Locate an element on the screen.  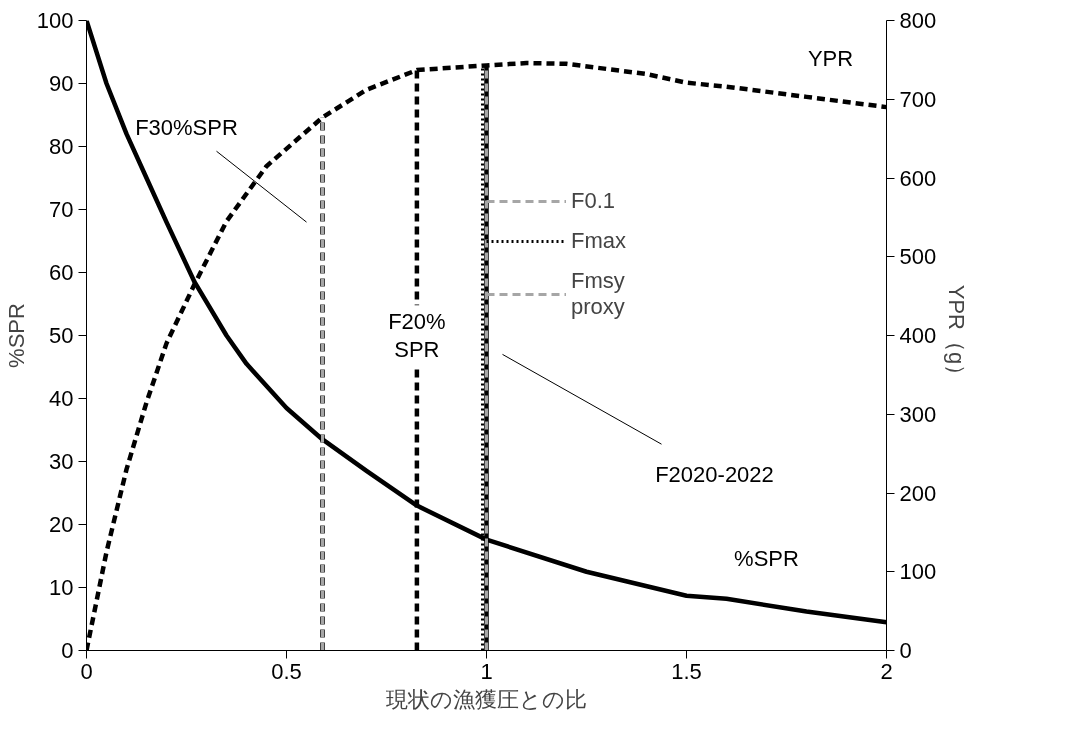
y-tick-label: 100 is located at coordinates (55, 20).